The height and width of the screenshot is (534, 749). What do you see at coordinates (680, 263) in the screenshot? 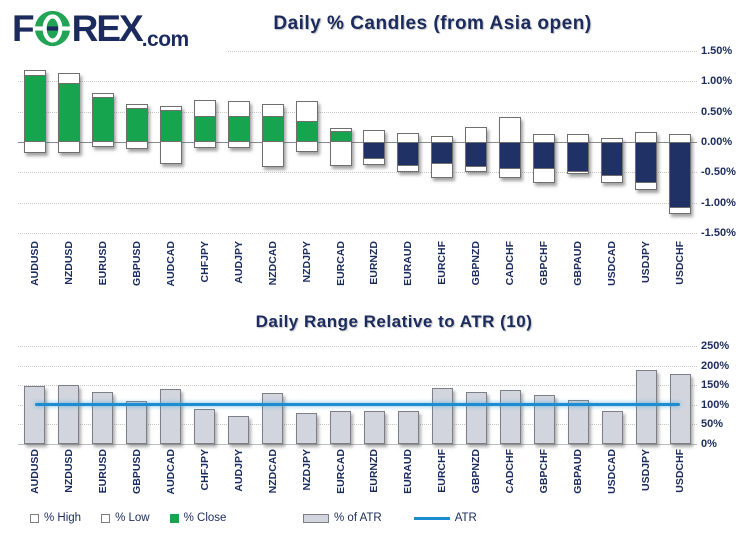
I see `x-tick-USDCHF: USDCHF` at bounding box center [680, 263].